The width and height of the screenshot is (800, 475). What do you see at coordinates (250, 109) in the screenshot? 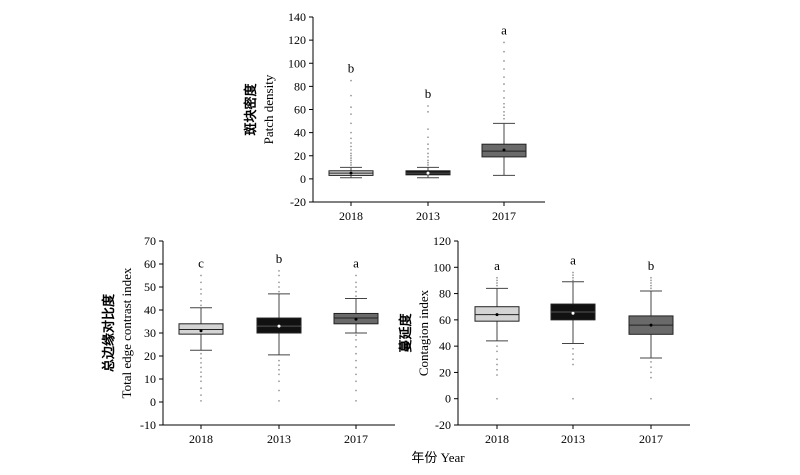
I see `y-axis-title-cn: 斑块密度` at bounding box center [250, 109].